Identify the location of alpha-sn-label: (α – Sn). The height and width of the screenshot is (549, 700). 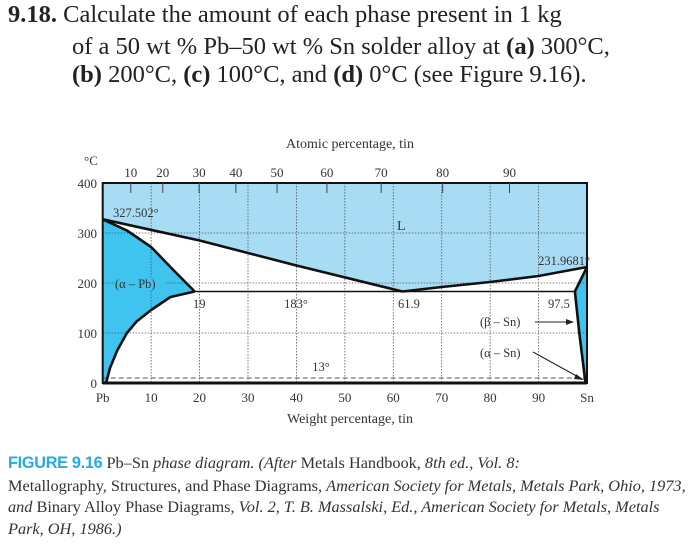
(500, 353).